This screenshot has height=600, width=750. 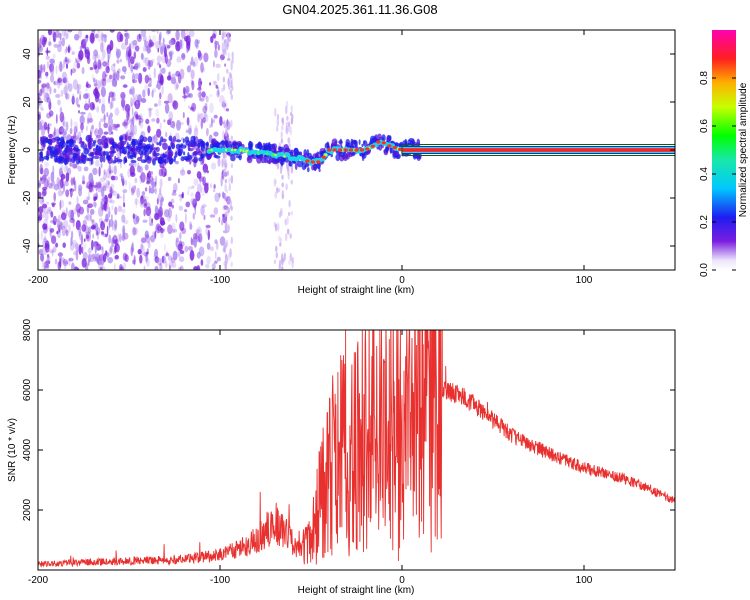 I want to click on y-tick-label: 6000, so click(x=27, y=389).